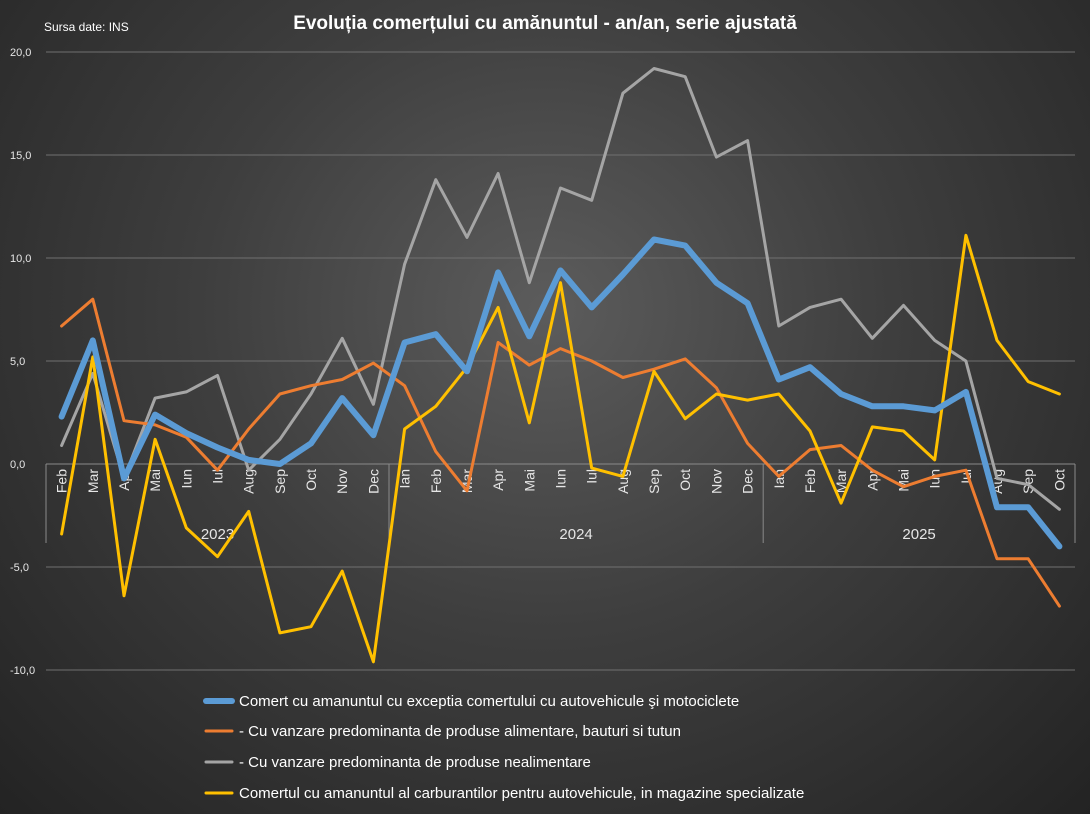  Describe the element at coordinates (20, 156) in the screenshot. I see `y-tick-label: 15,0` at that location.